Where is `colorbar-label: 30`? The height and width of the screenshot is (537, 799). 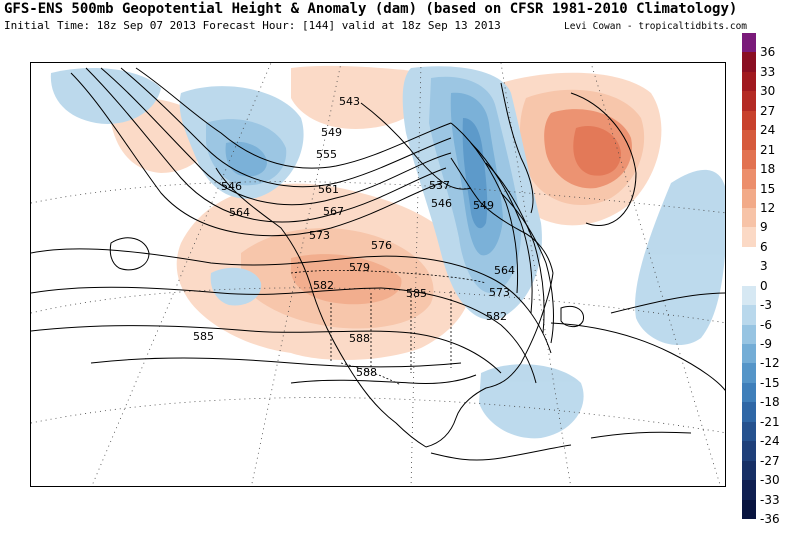 colorbar-label: 30 is located at coordinates (768, 91).